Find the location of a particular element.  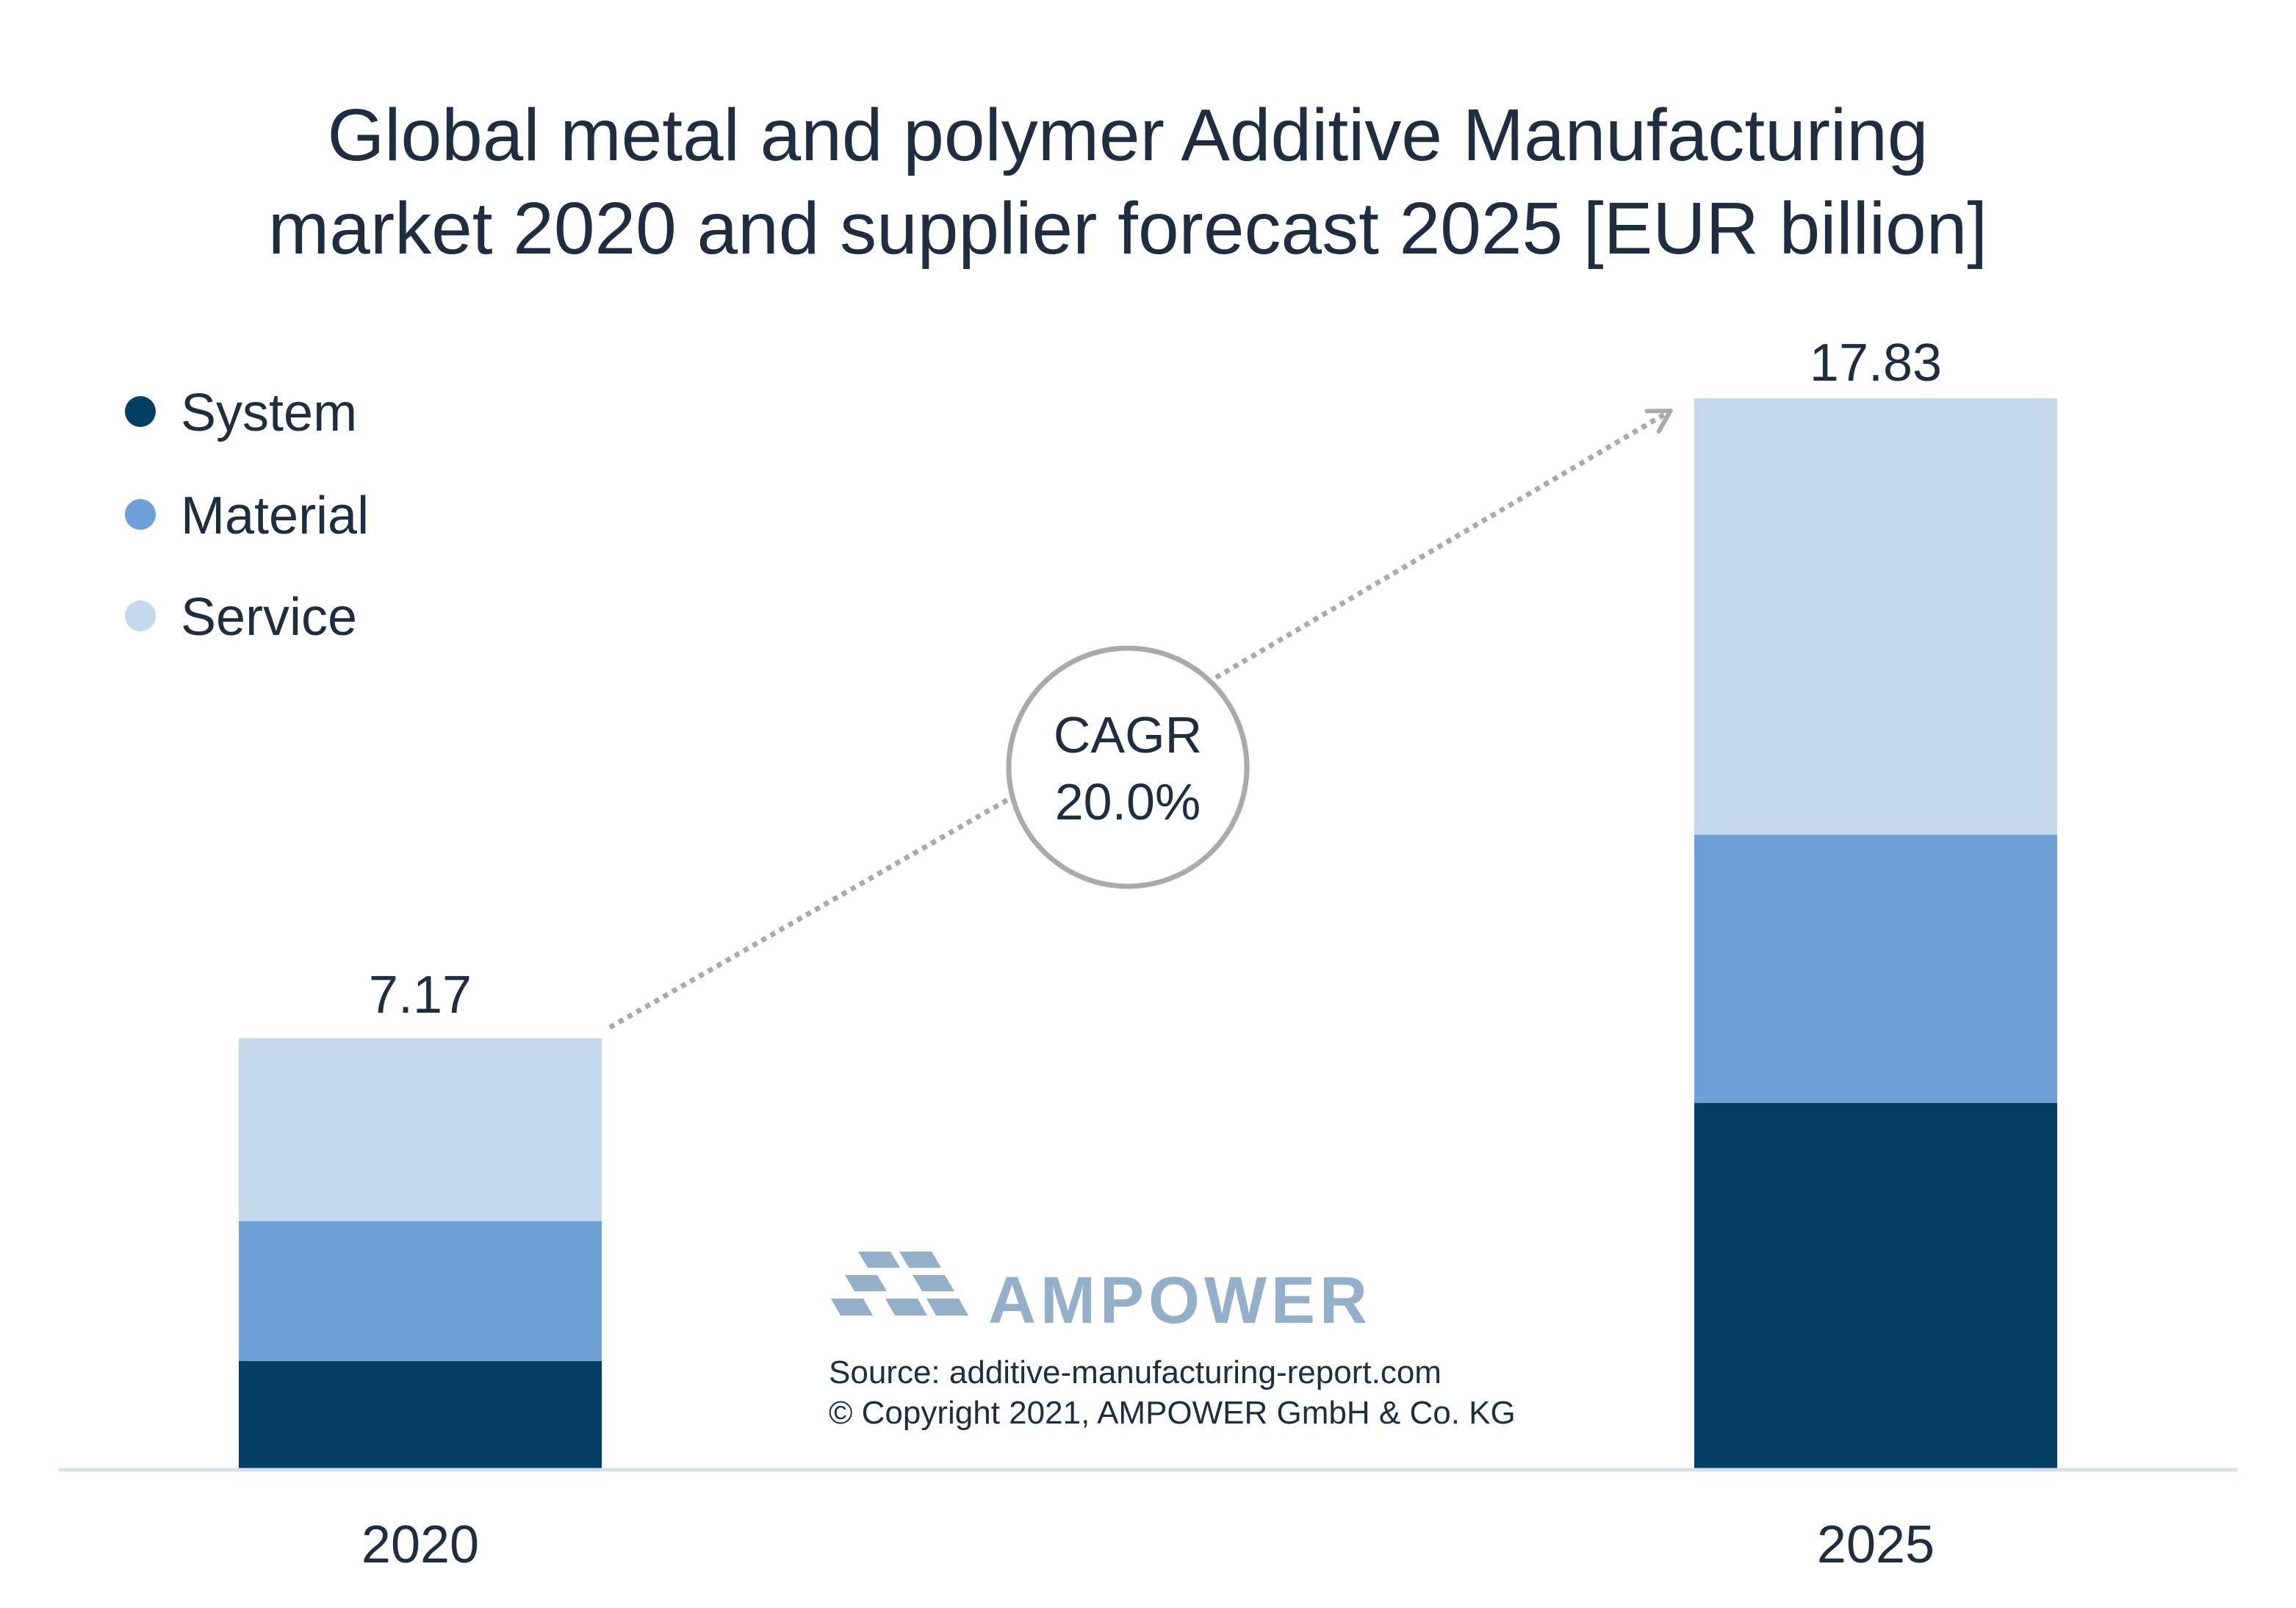

legend-marker-system is located at coordinates (140, 411).